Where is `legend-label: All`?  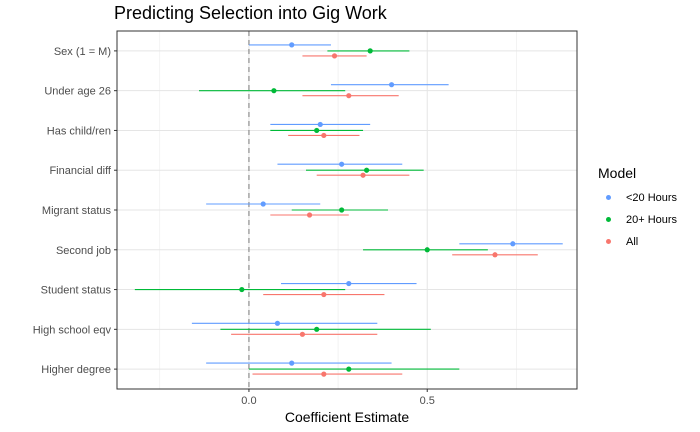
legend-label: All is located at coordinates (632, 242).